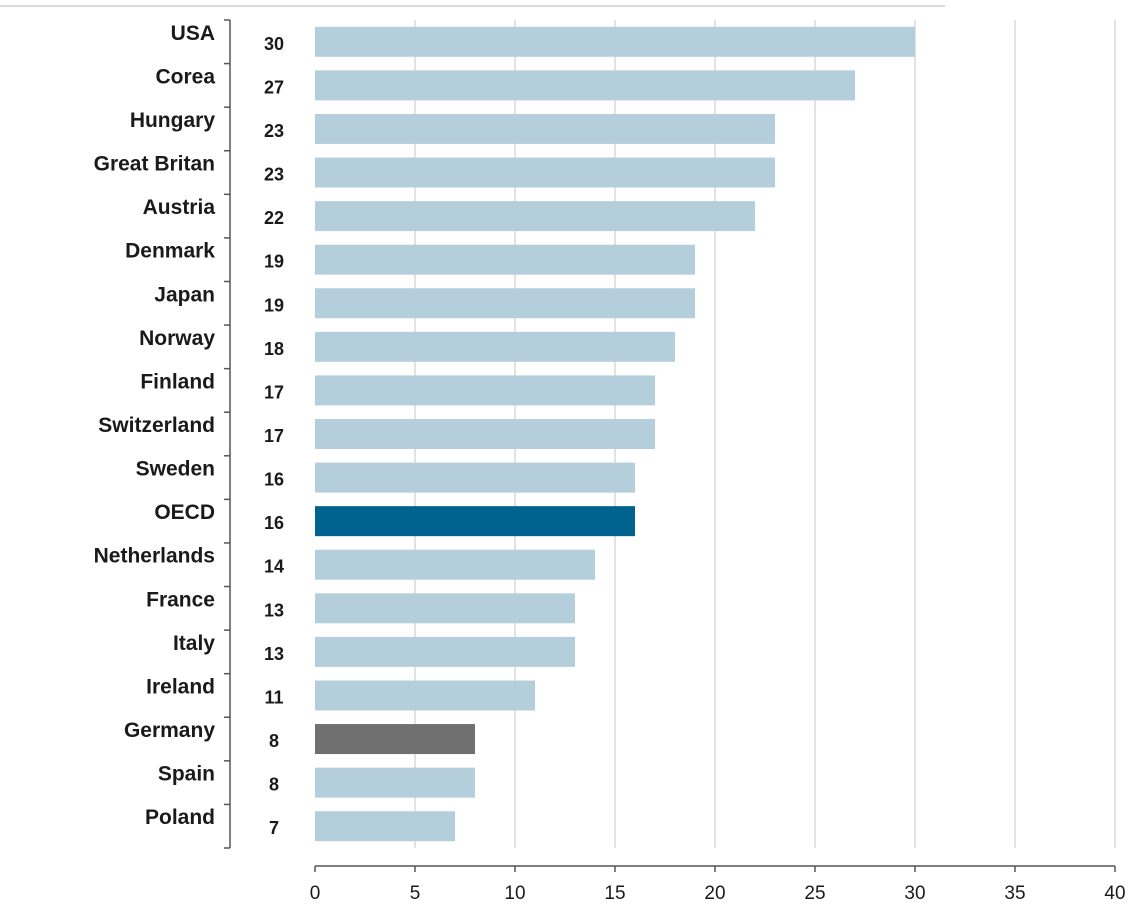 Image resolution: width=1146 pixels, height=909 pixels. What do you see at coordinates (274, 828) in the screenshot?
I see `value-label-poland: 7` at bounding box center [274, 828].